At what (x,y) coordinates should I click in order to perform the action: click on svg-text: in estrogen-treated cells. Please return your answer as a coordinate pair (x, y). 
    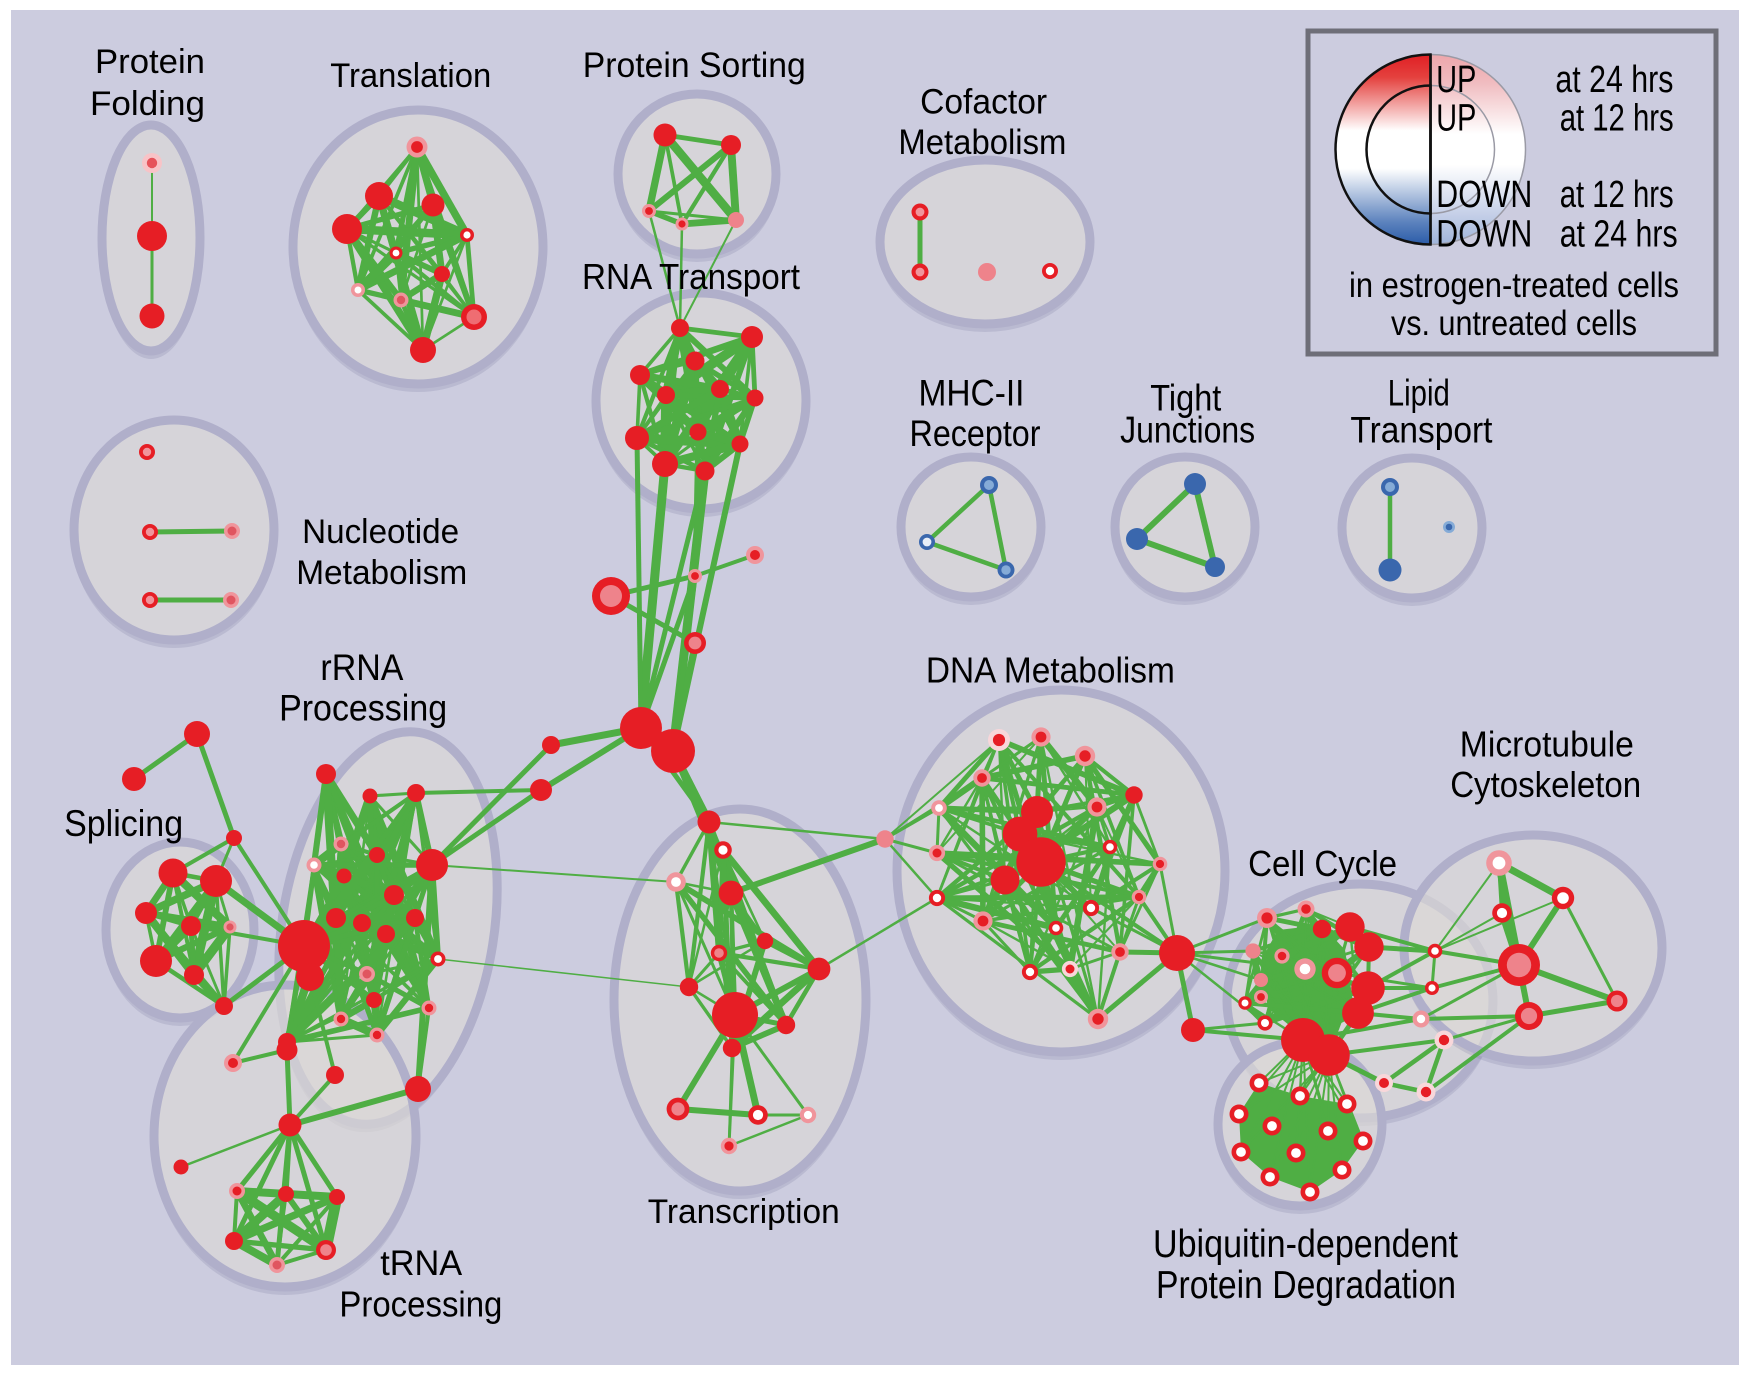
    Looking at the image, I should click on (1514, 285).